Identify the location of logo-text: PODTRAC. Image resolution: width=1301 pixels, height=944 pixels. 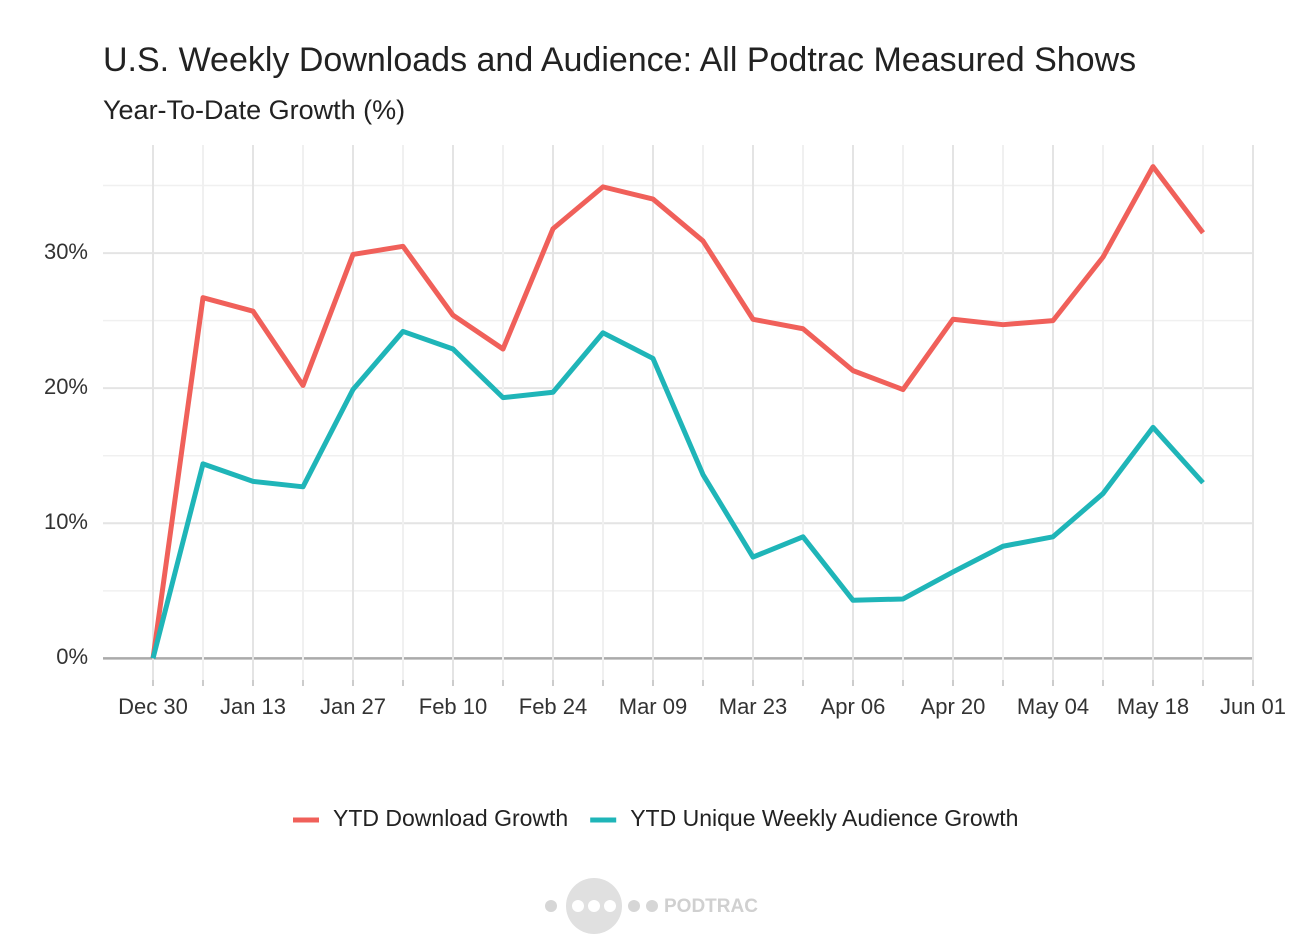
(711, 906).